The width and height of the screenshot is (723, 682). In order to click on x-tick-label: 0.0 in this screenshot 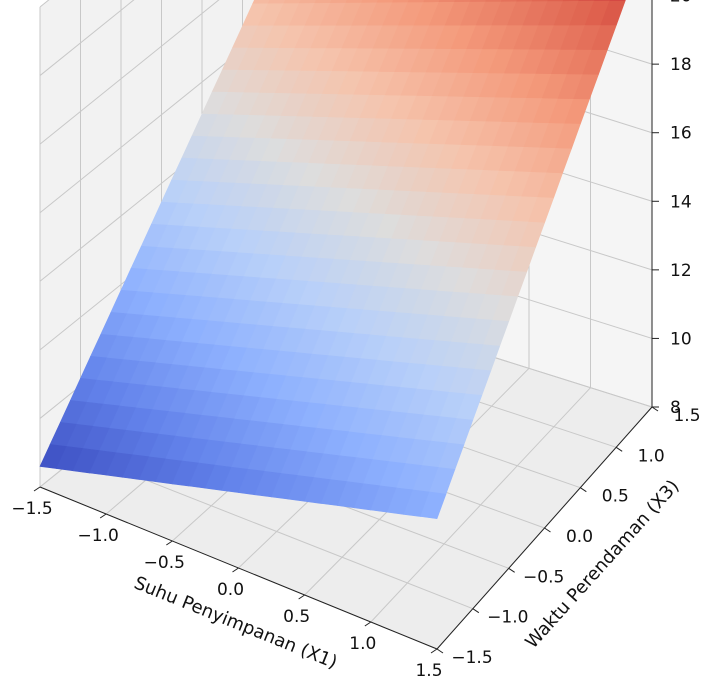, I will do `click(230, 590)`.